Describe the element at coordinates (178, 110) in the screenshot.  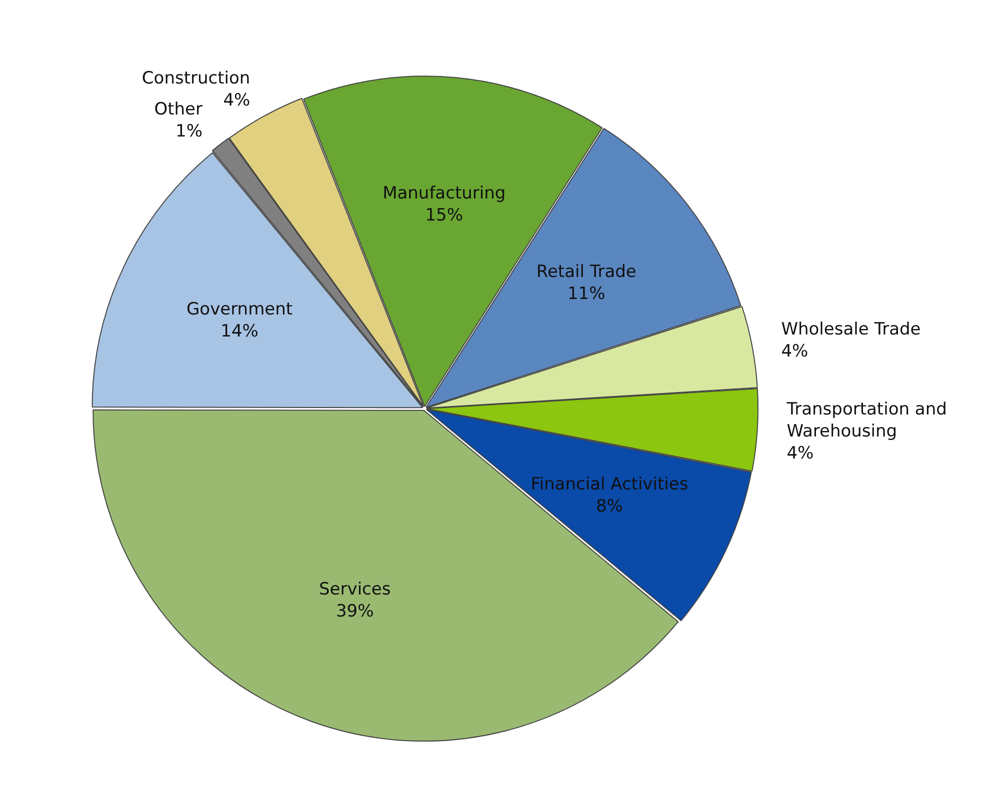
I see `slice-label: Other` at that location.